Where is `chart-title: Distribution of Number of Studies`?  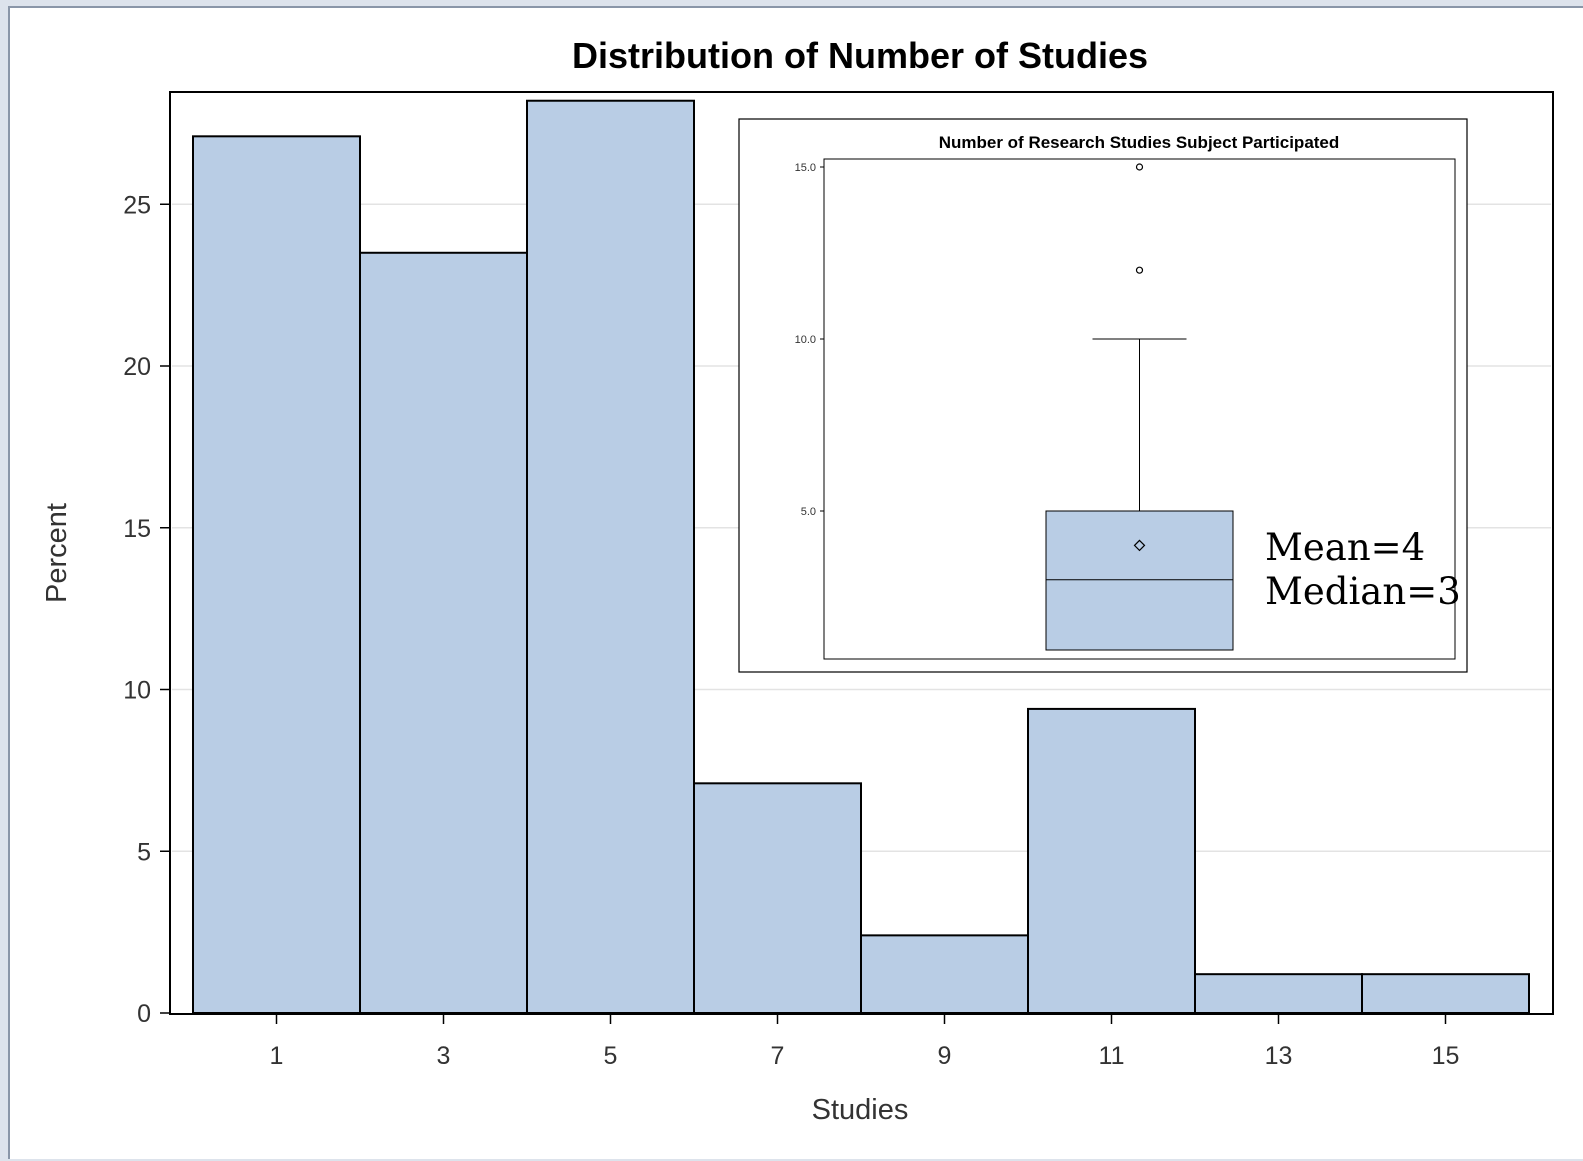 chart-title: Distribution of Number of Studies is located at coordinates (860, 55).